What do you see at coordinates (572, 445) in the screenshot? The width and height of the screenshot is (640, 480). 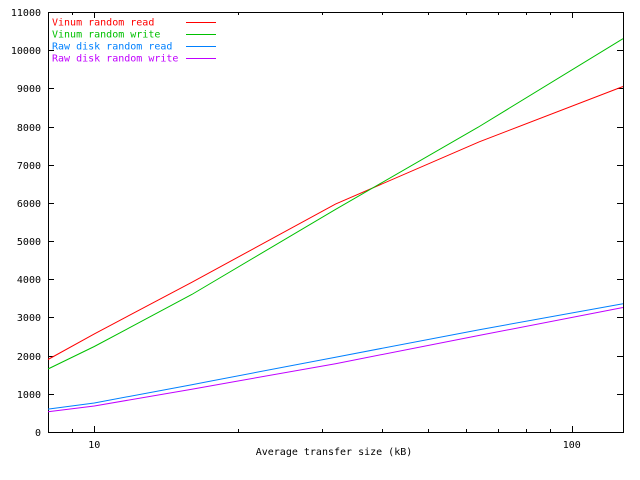 I see `x-tick-label: 100` at bounding box center [572, 445].